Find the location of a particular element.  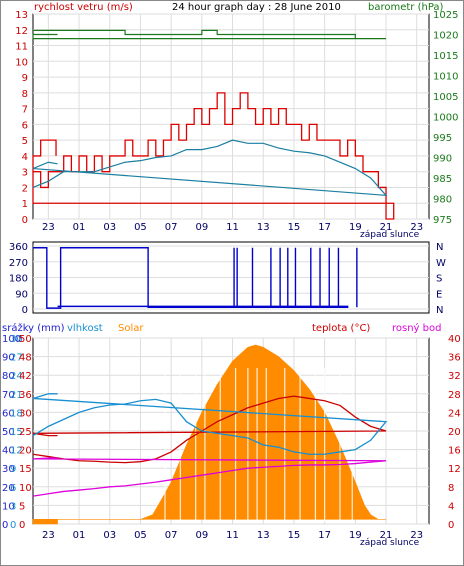

humidity-tick-label: 15 is located at coordinates (16, 432).